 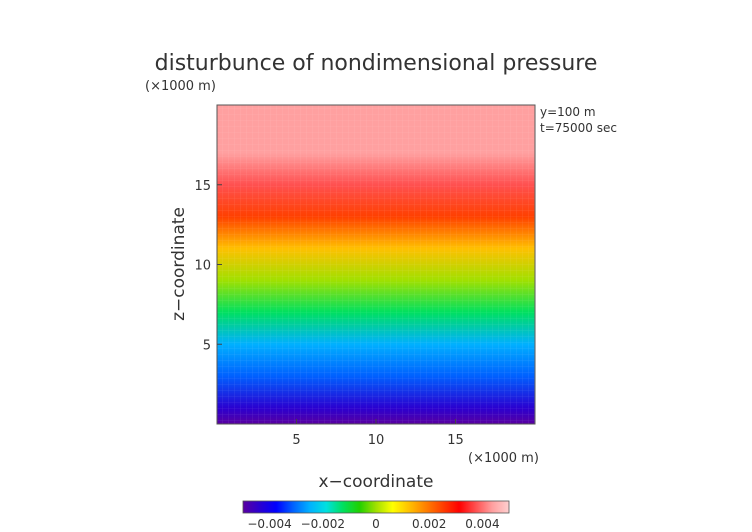 What do you see at coordinates (376, 507) in the screenshot?
I see `colorbar` at bounding box center [376, 507].